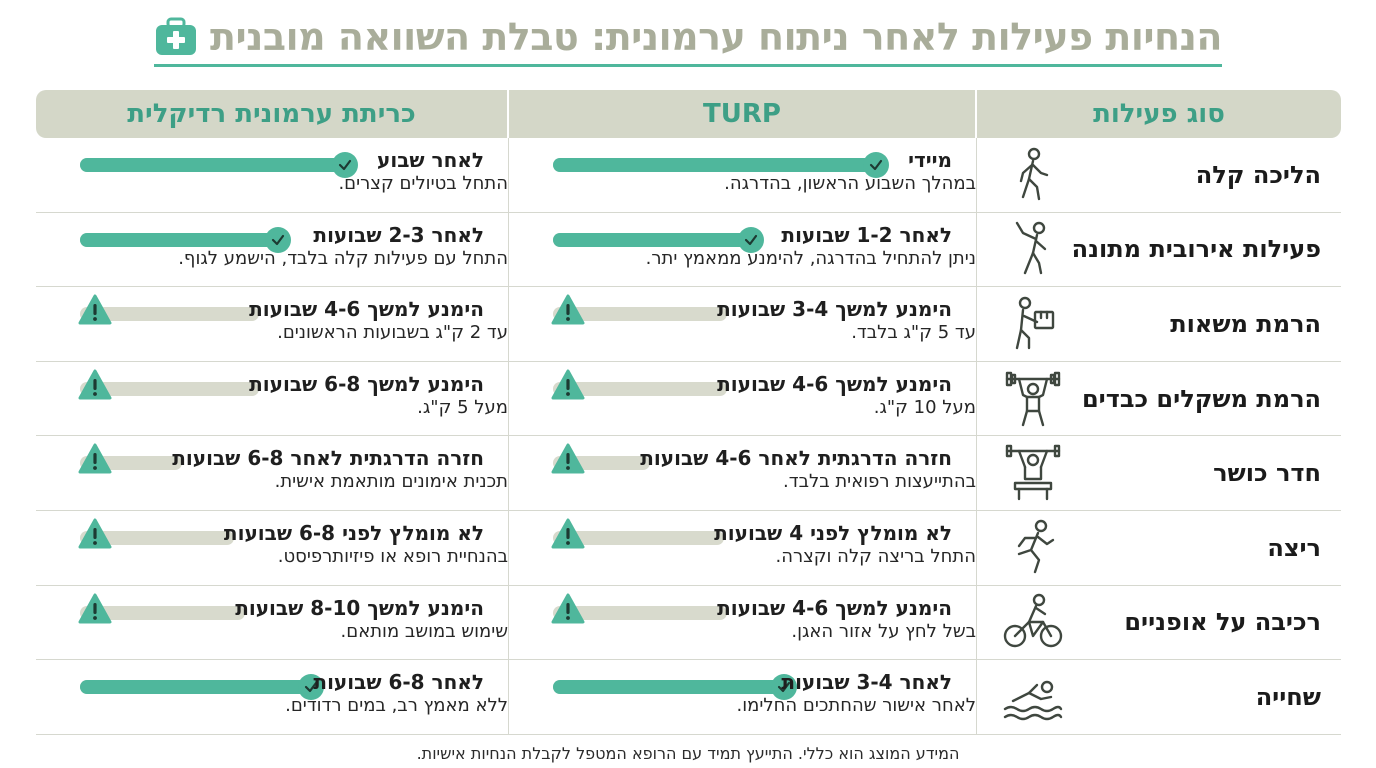 The width and height of the screenshot is (1376, 768). What do you see at coordinates (1159, 548) in the screenshot?
I see `activity-cell: ריצה` at bounding box center [1159, 548].